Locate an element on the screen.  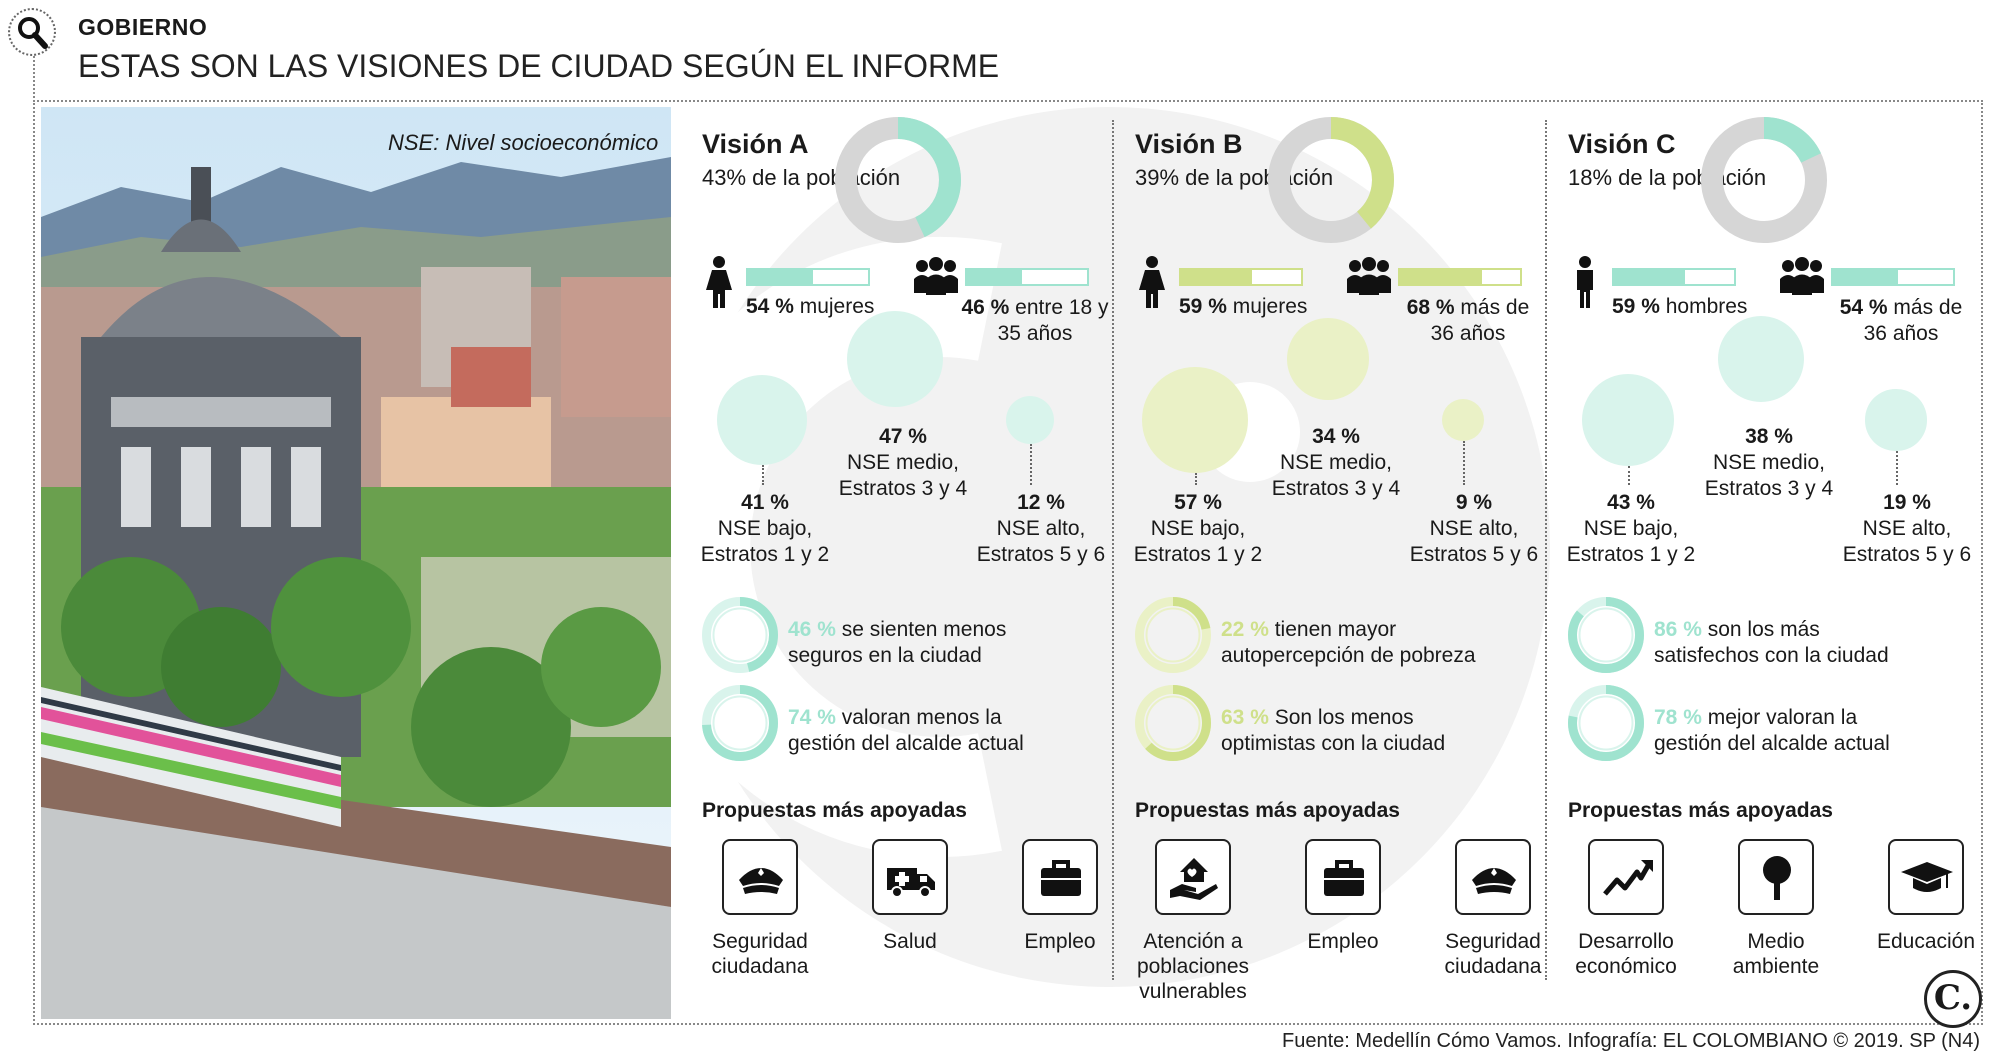
proposal-label: Empleo is located at coordinates (1060, 941).